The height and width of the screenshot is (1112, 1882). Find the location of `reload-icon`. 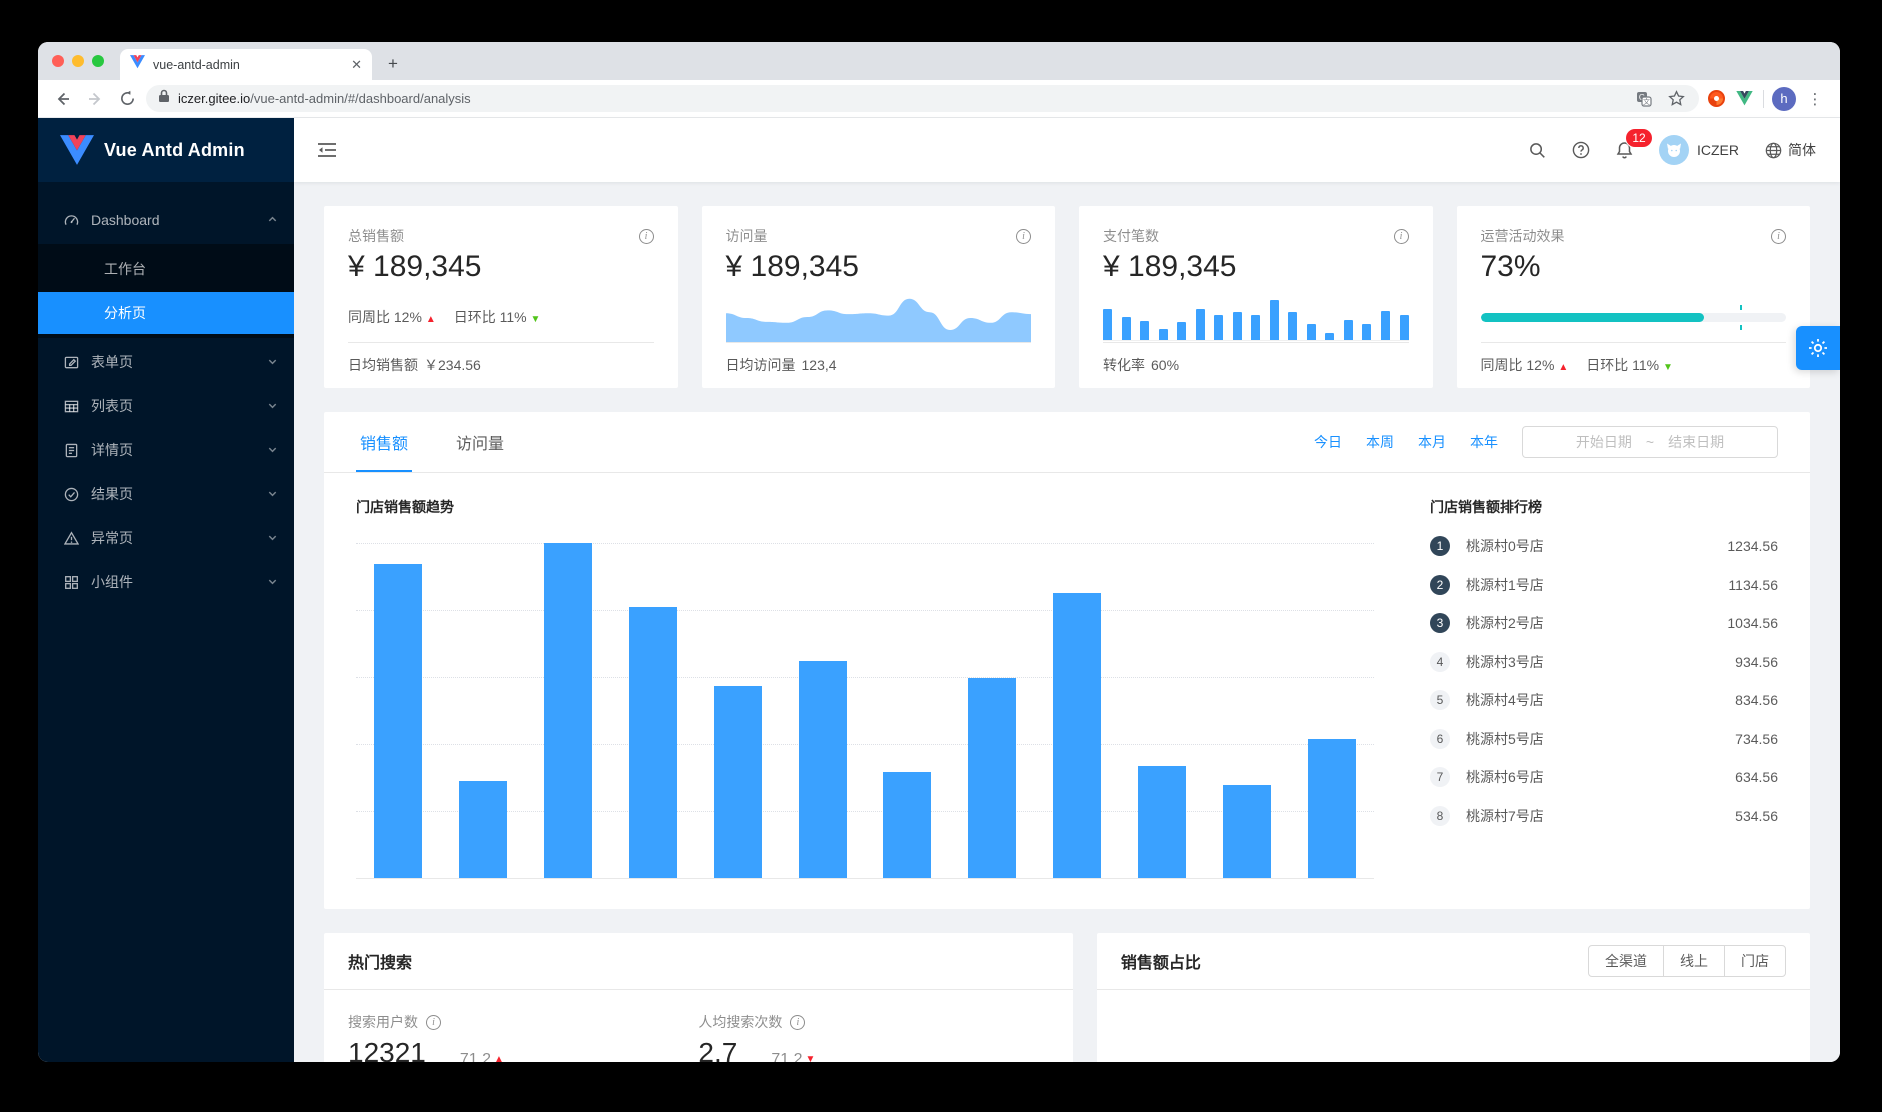

reload-icon is located at coordinates (127, 99).